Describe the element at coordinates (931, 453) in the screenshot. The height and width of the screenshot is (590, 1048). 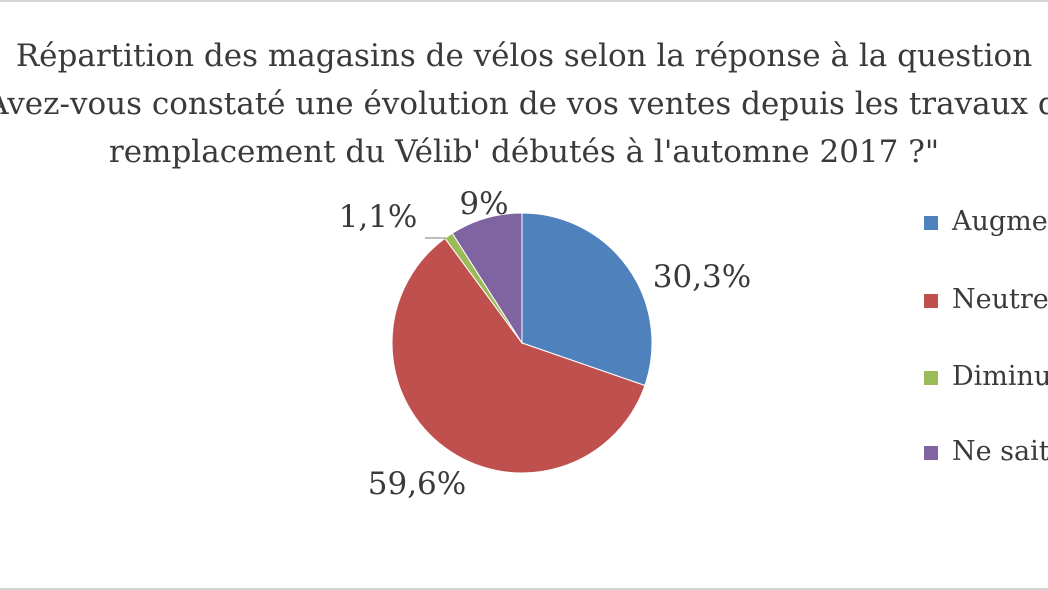
I see `legend-swatch-ne-sait-pas` at that location.